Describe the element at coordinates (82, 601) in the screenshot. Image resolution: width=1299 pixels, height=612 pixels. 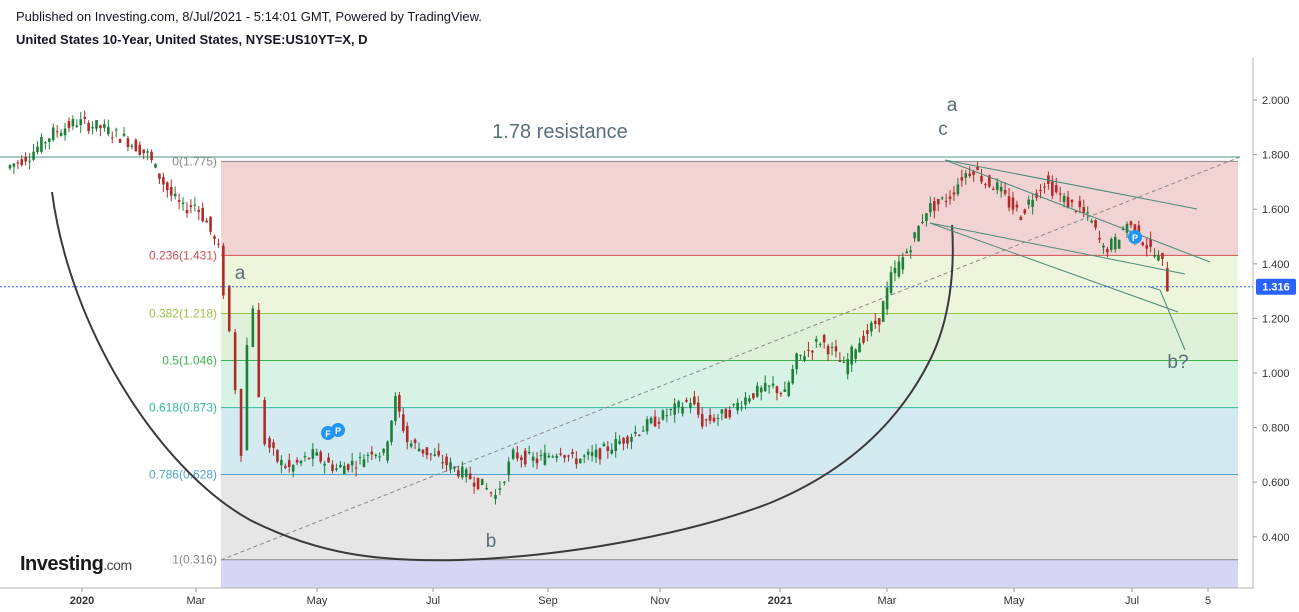
I see `x-tick-label: 2020` at that location.